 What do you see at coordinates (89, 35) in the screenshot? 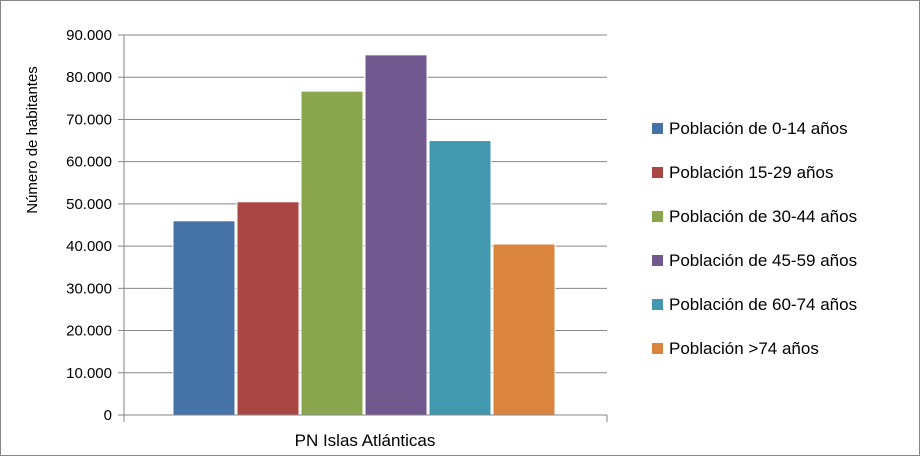
I see `y-tick-label: 90.000` at bounding box center [89, 35].